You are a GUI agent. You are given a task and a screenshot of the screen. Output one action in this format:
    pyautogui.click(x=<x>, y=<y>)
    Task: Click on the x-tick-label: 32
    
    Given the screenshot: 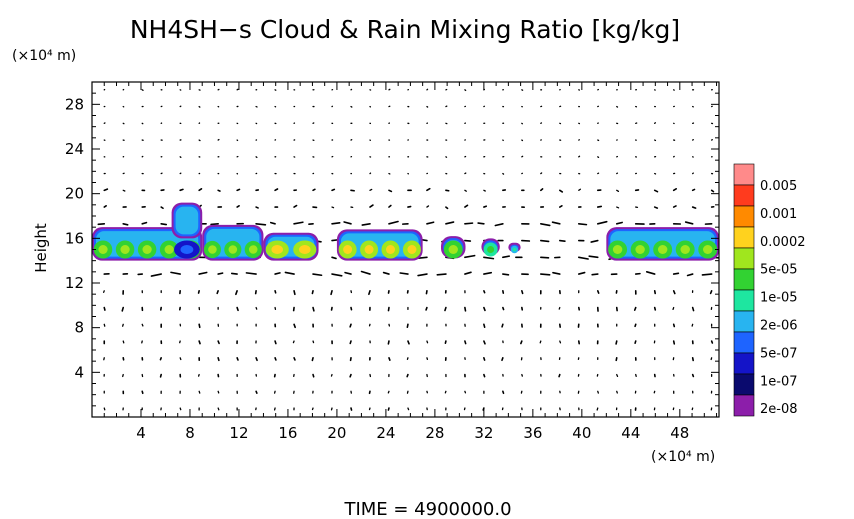 What is the action you would take?
    pyautogui.click(x=483, y=433)
    